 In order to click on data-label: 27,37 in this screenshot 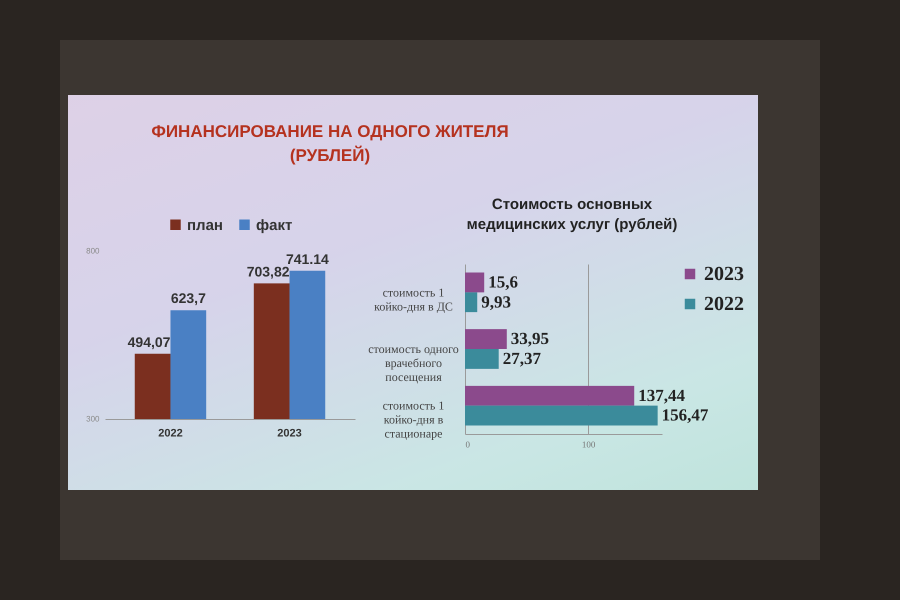, I will do `click(522, 358)`.